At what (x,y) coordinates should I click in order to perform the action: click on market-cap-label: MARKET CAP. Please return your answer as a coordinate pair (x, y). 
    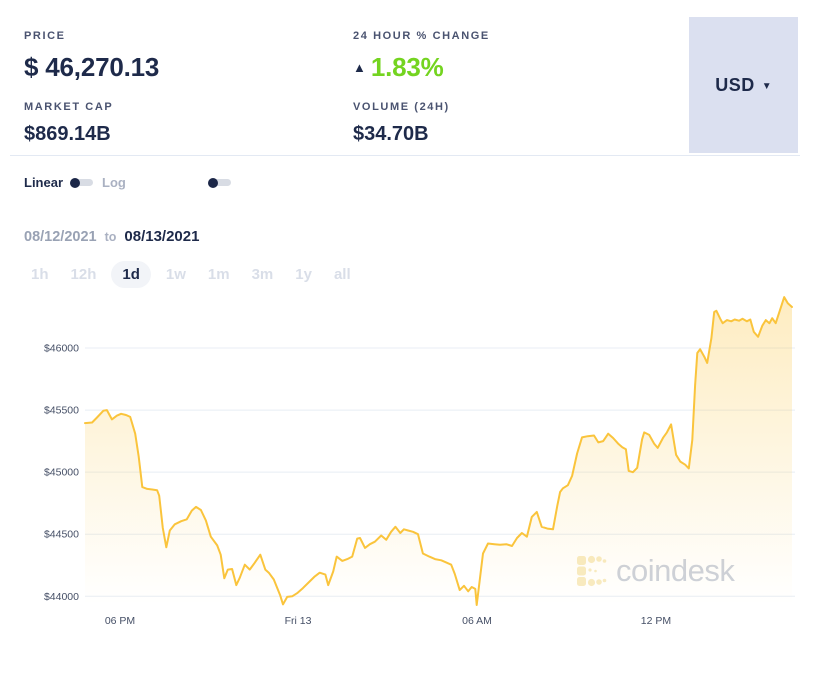
    Looking at the image, I should click on (69, 107).